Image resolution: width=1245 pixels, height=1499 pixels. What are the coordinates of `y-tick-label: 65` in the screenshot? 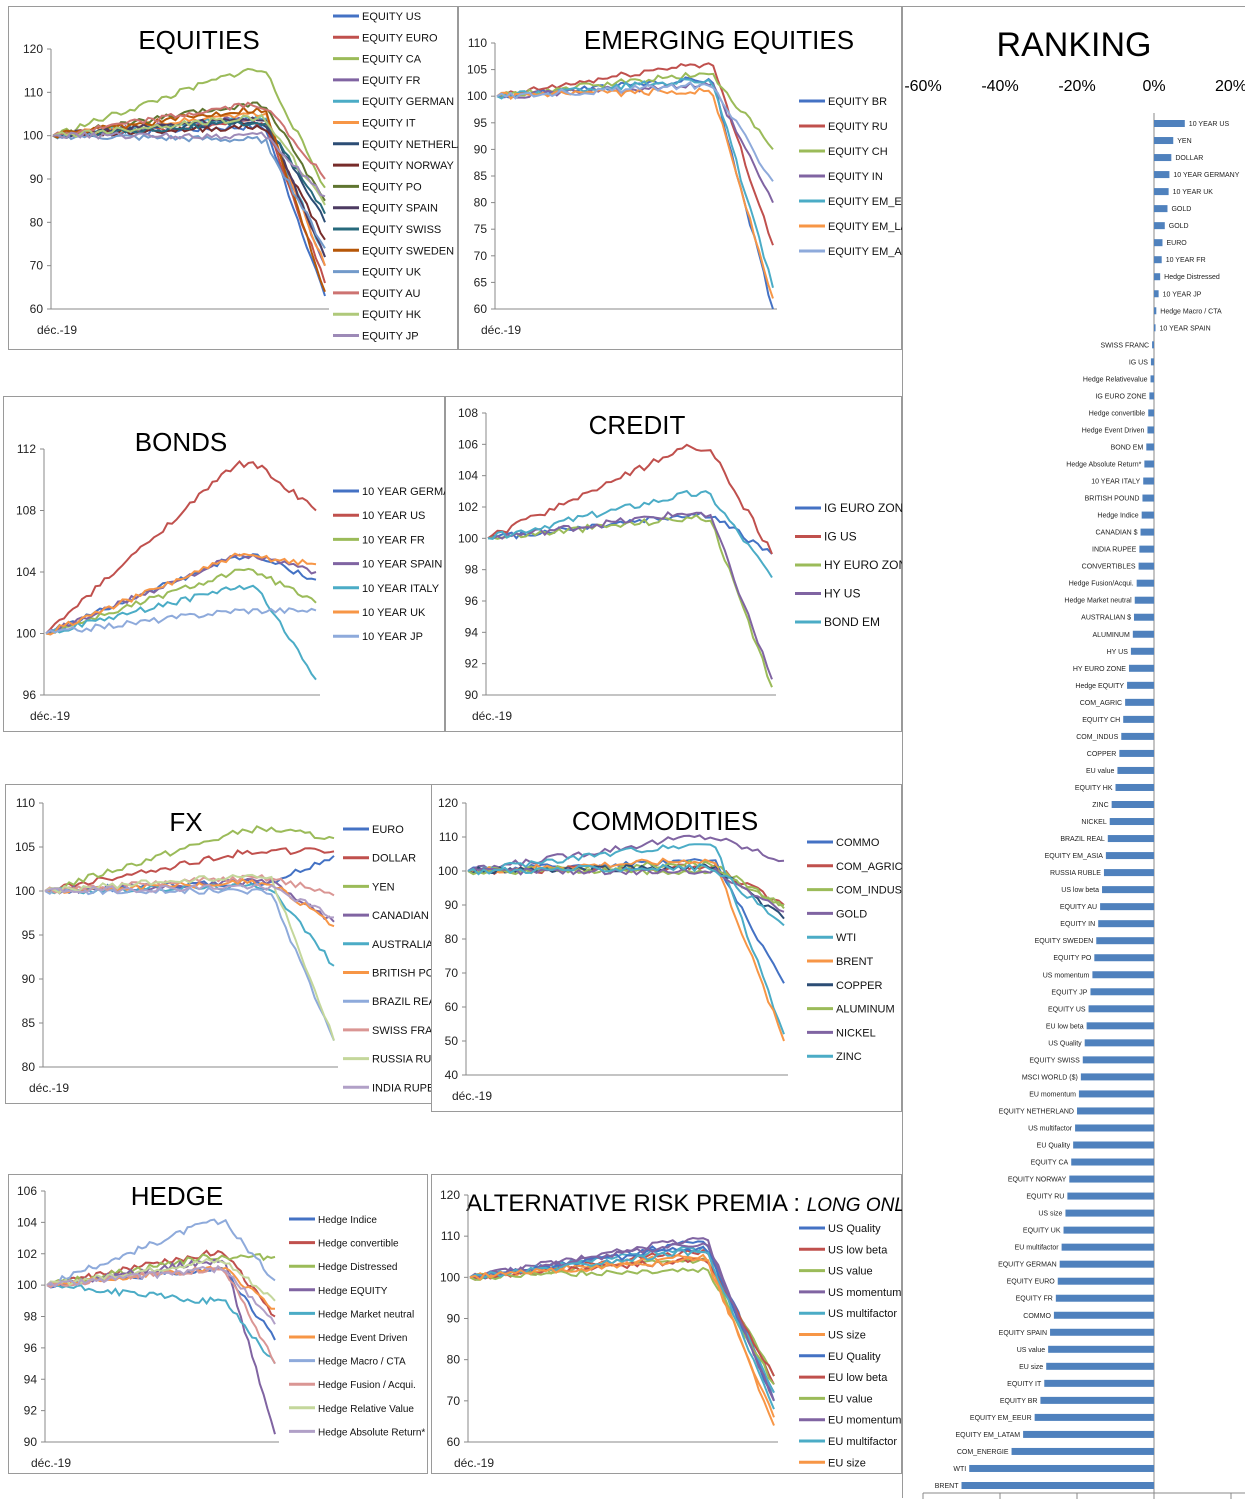 It's located at (481, 282).